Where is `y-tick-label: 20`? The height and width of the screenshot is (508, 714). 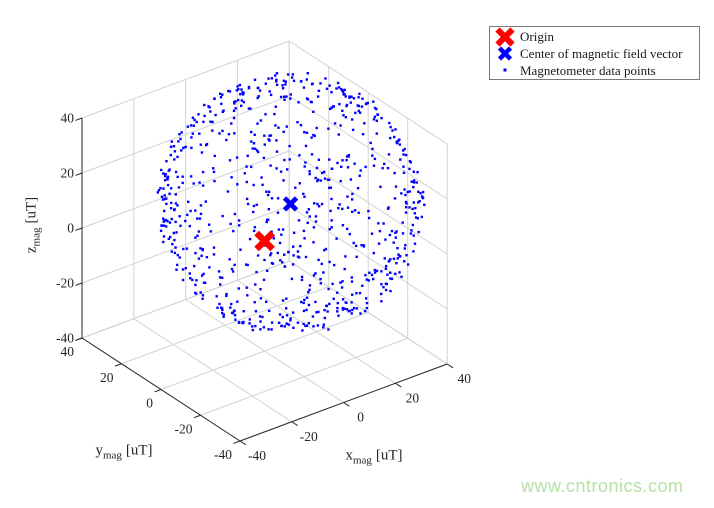 y-tick-label: 20 is located at coordinates (107, 377).